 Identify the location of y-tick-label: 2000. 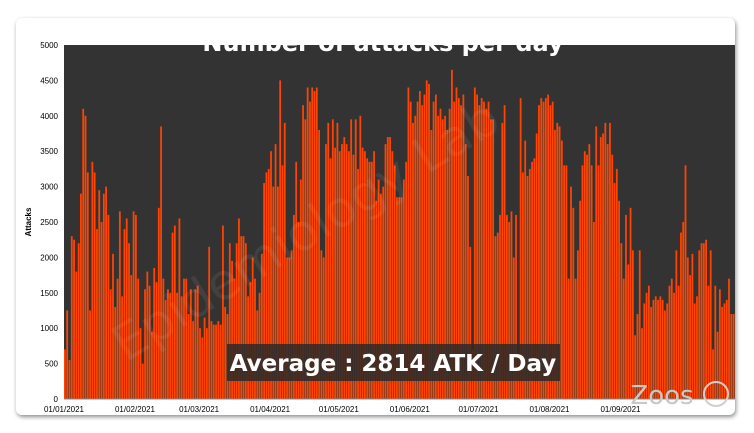
(49, 257).